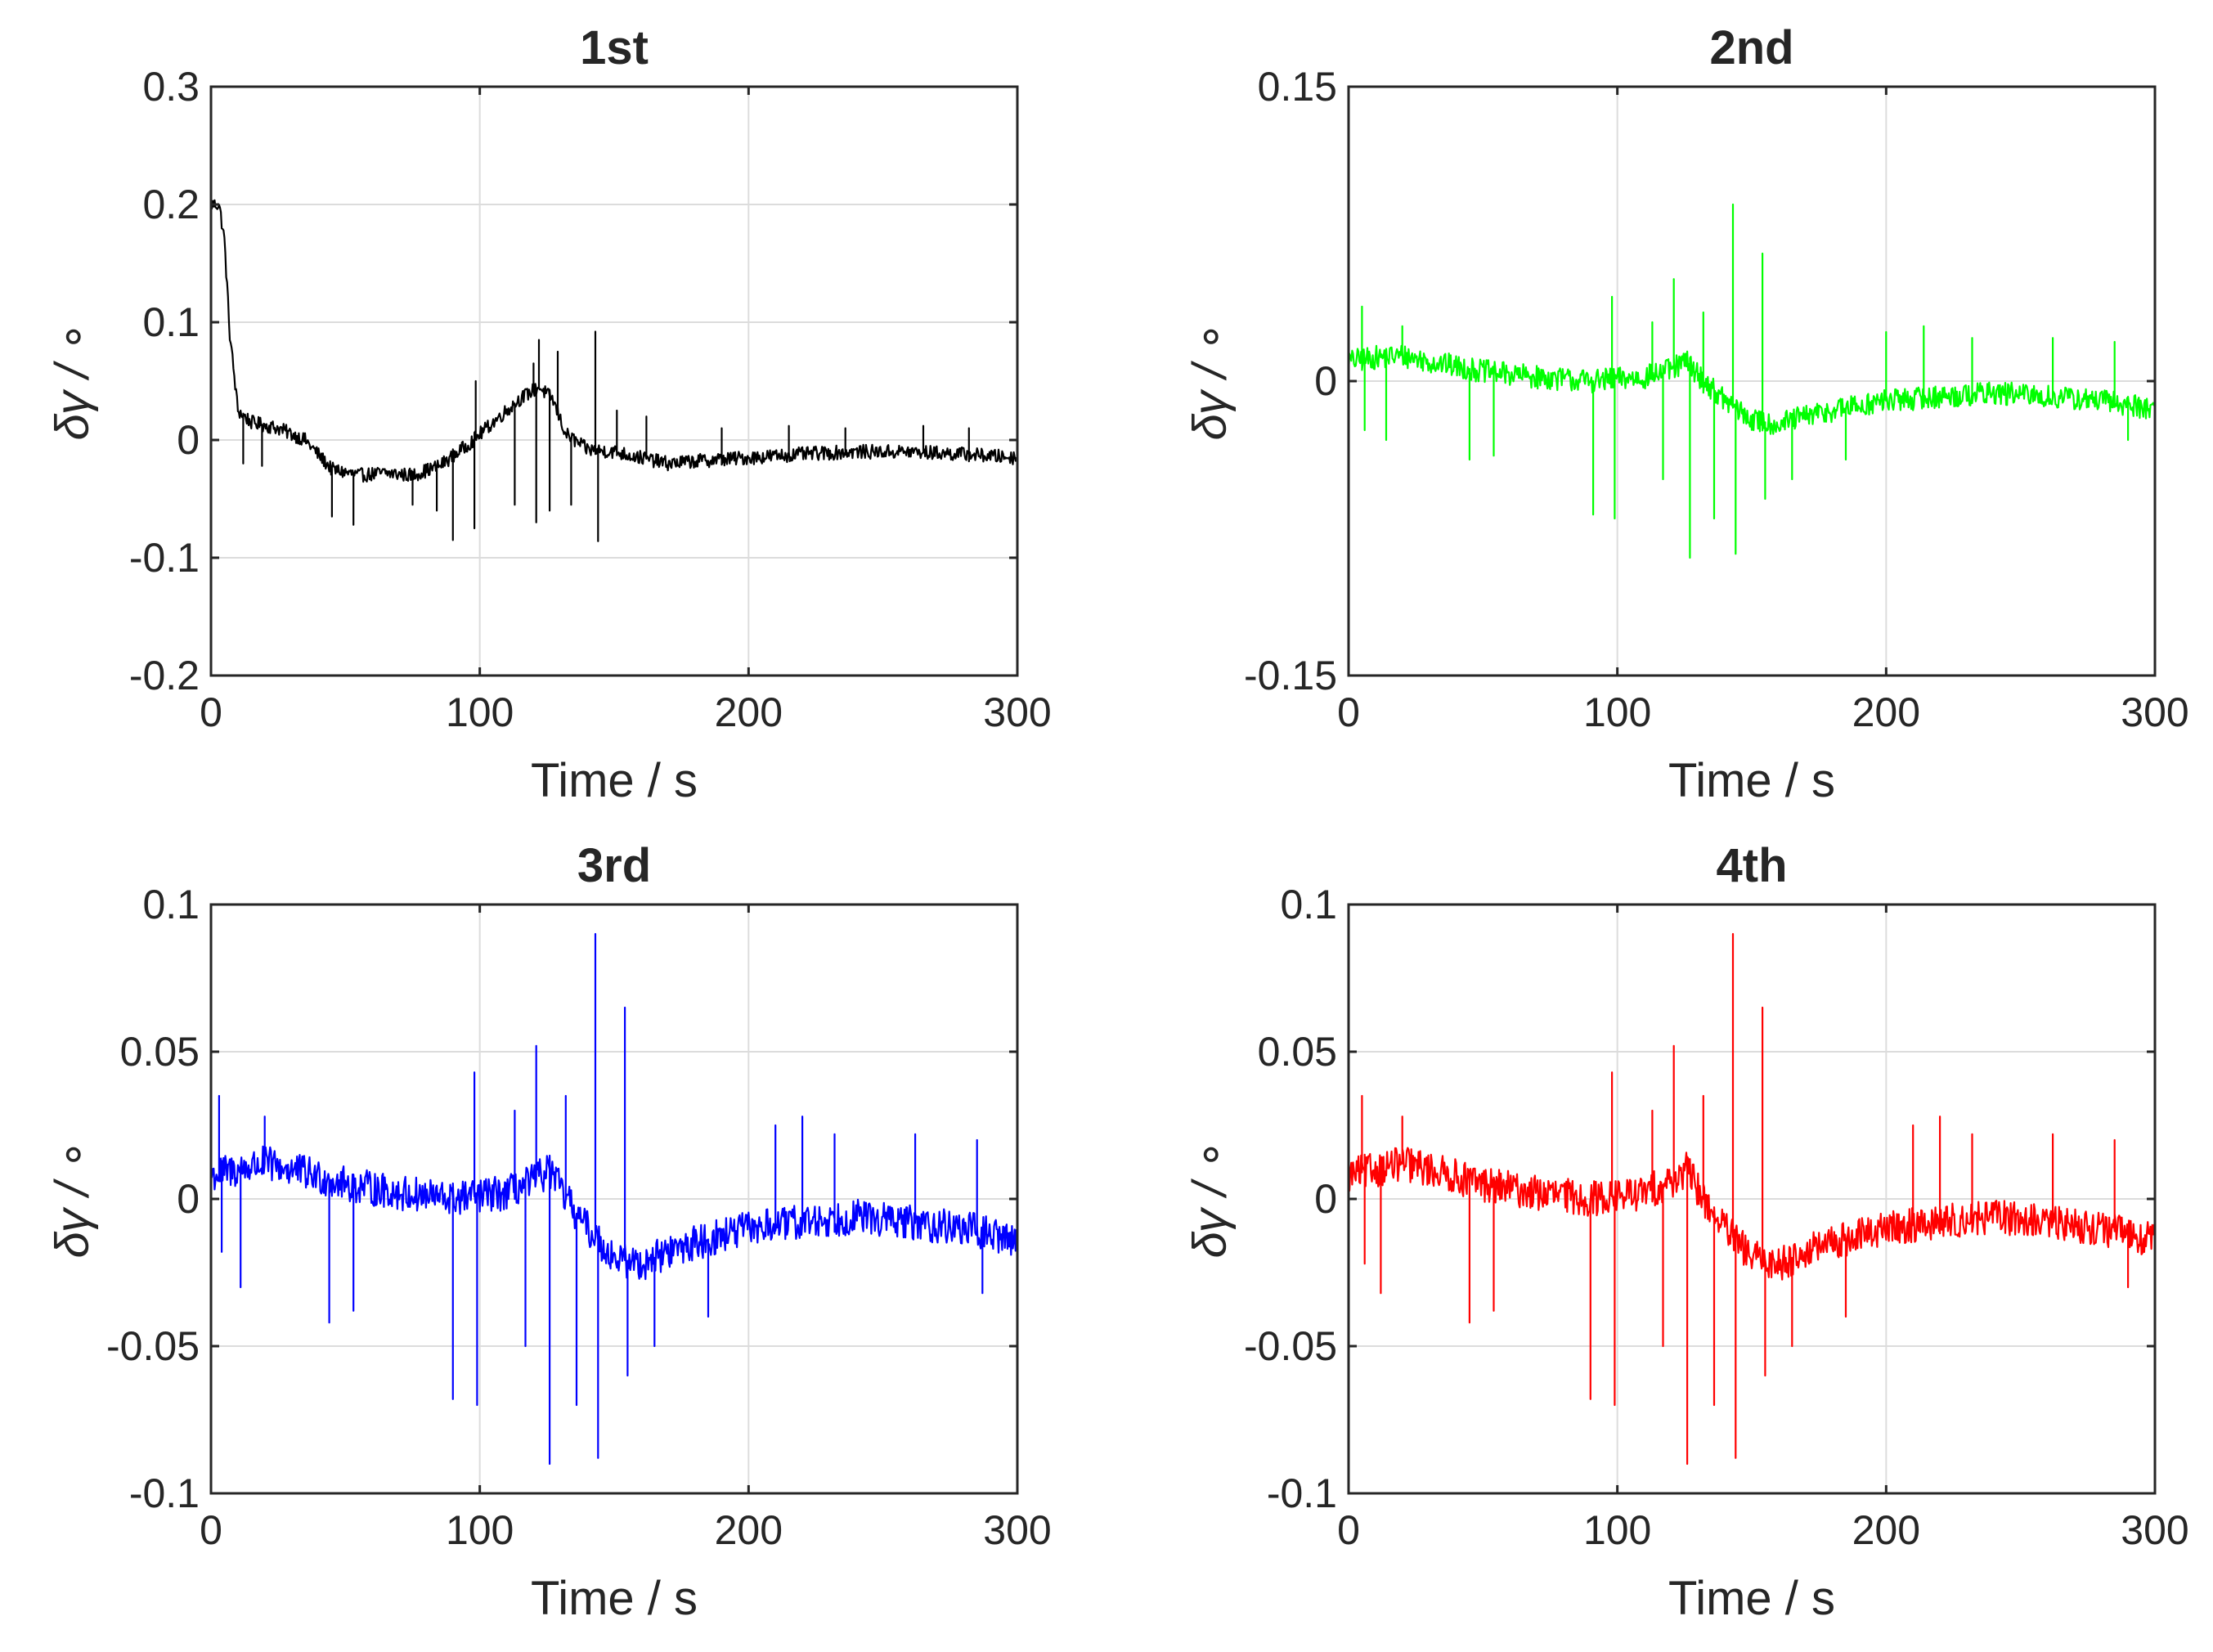 The image size is (2213, 1652). I want to click on series-line-3rd, so click(614, 1199).